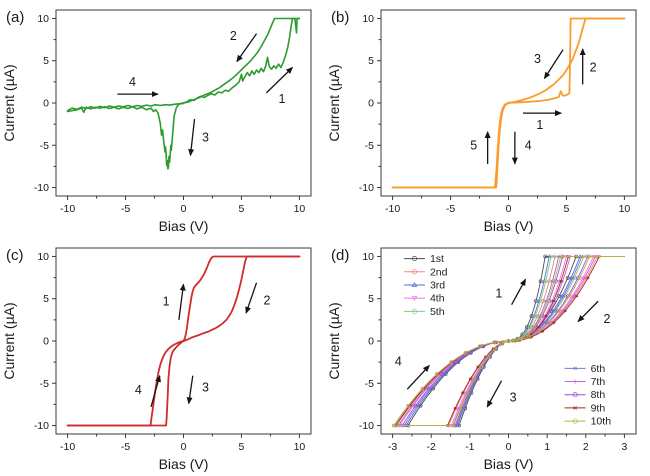 The height and width of the screenshot is (476, 650). I want to click on panel-tag-a: (a), so click(15, 17).